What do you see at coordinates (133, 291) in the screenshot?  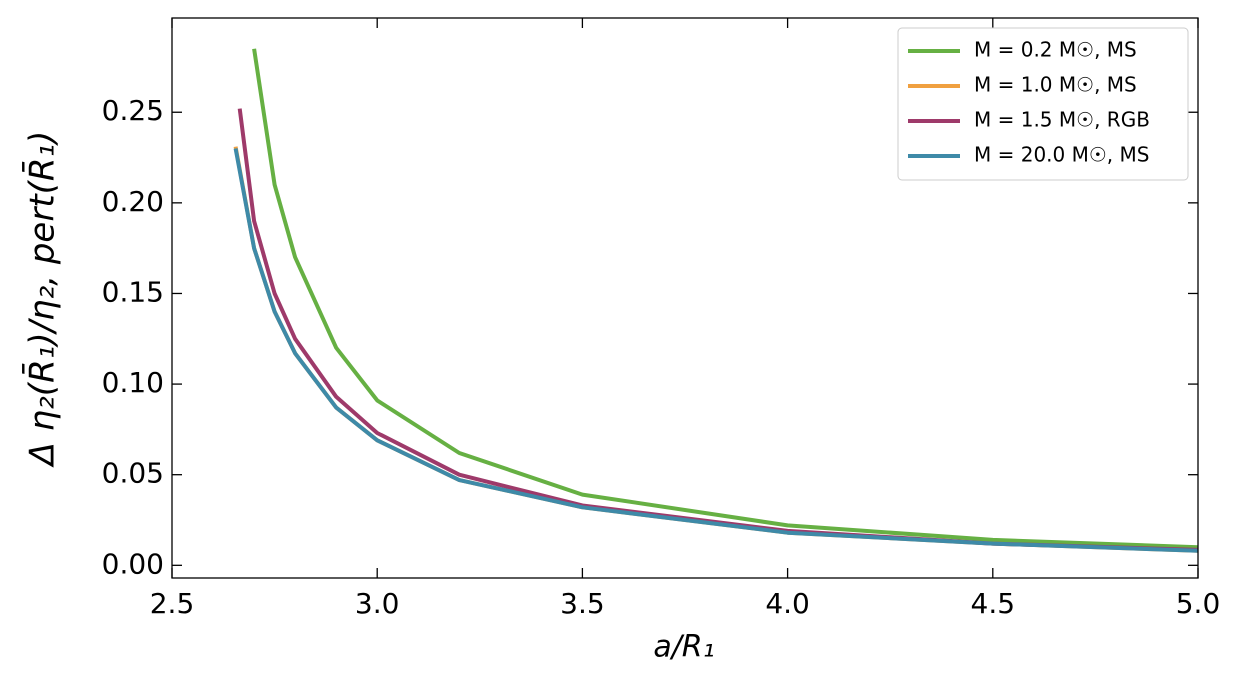 I see `y-tick-label: 0.15` at bounding box center [133, 291].